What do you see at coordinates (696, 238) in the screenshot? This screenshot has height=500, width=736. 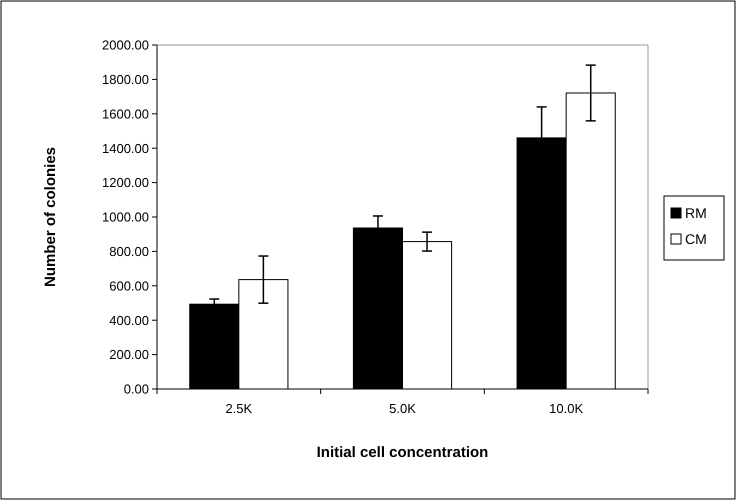 I see `legend-label: CM` at bounding box center [696, 238].